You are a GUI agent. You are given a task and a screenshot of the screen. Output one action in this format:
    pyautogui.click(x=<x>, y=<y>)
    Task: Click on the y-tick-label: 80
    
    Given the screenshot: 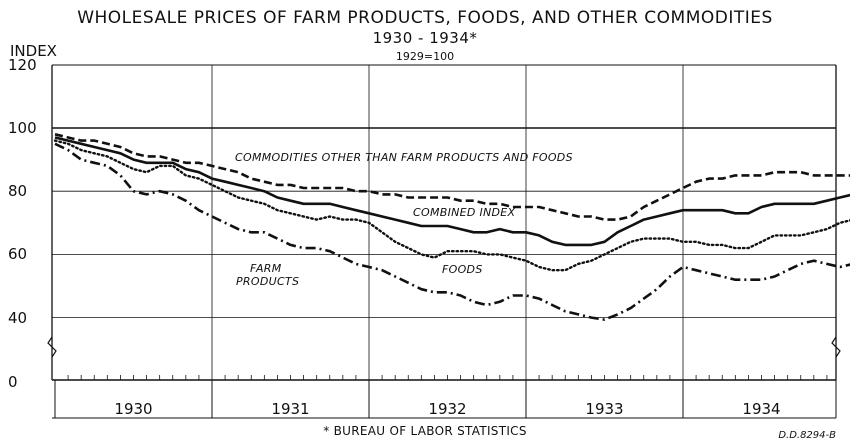 What is the action you would take?
    pyautogui.click(x=18, y=191)
    